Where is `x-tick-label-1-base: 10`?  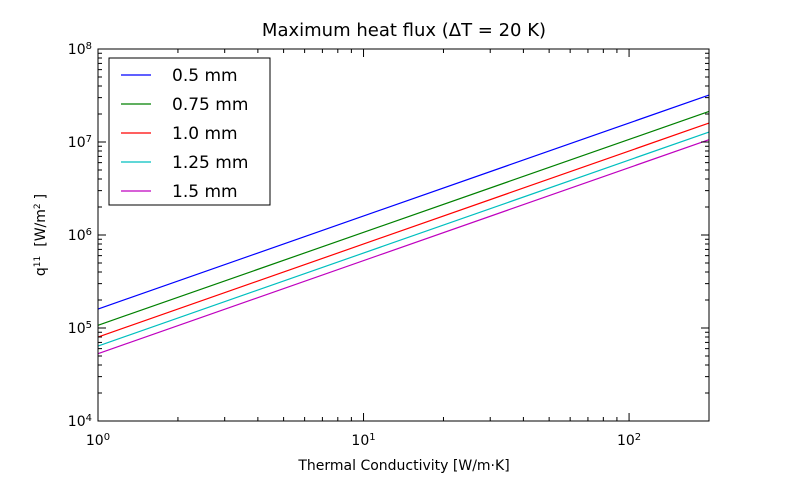 x-tick-label-1-base: 10 is located at coordinates (95, 441).